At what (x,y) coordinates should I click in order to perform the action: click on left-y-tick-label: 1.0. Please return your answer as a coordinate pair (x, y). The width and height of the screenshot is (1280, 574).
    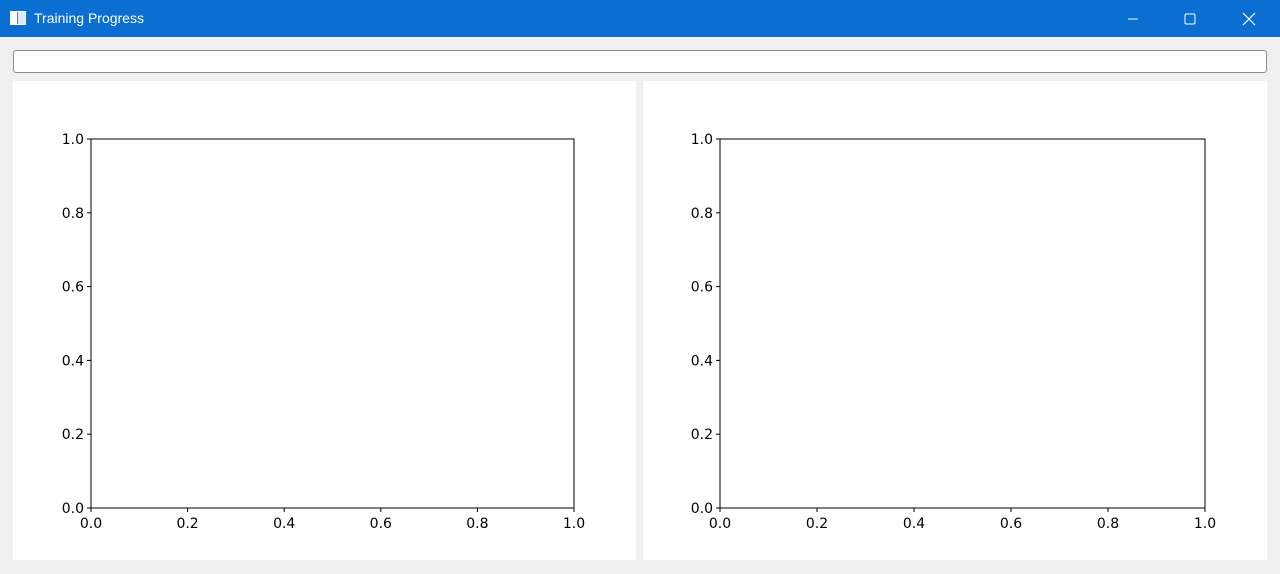
    Looking at the image, I should click on (73, 140).